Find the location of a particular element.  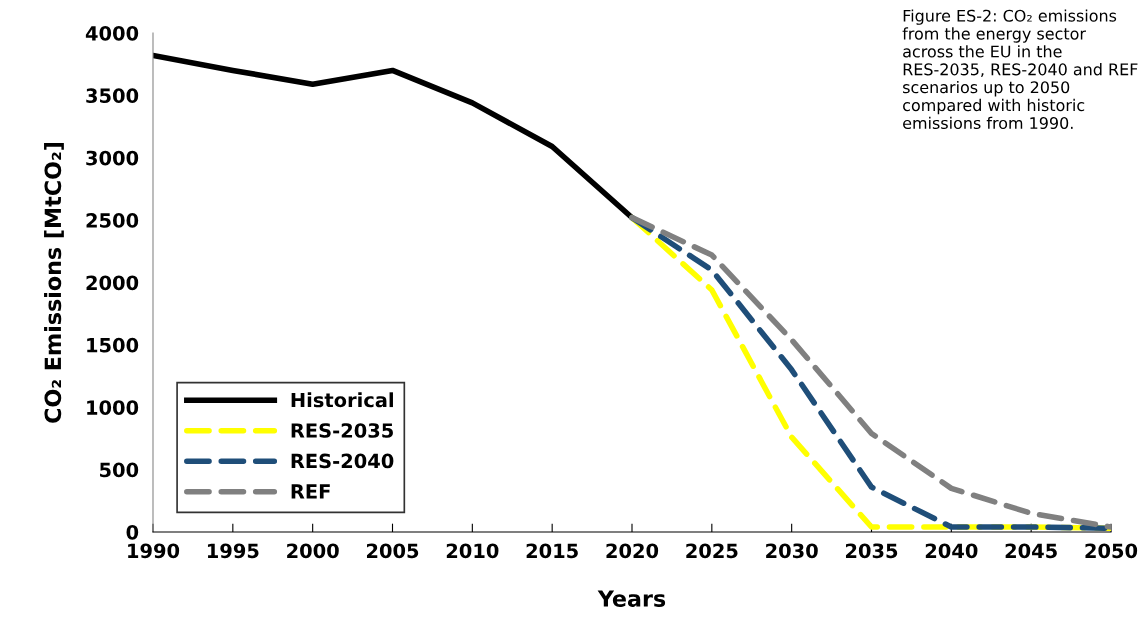

y-tick-label: 4000 is located at coordinates (112, 33).